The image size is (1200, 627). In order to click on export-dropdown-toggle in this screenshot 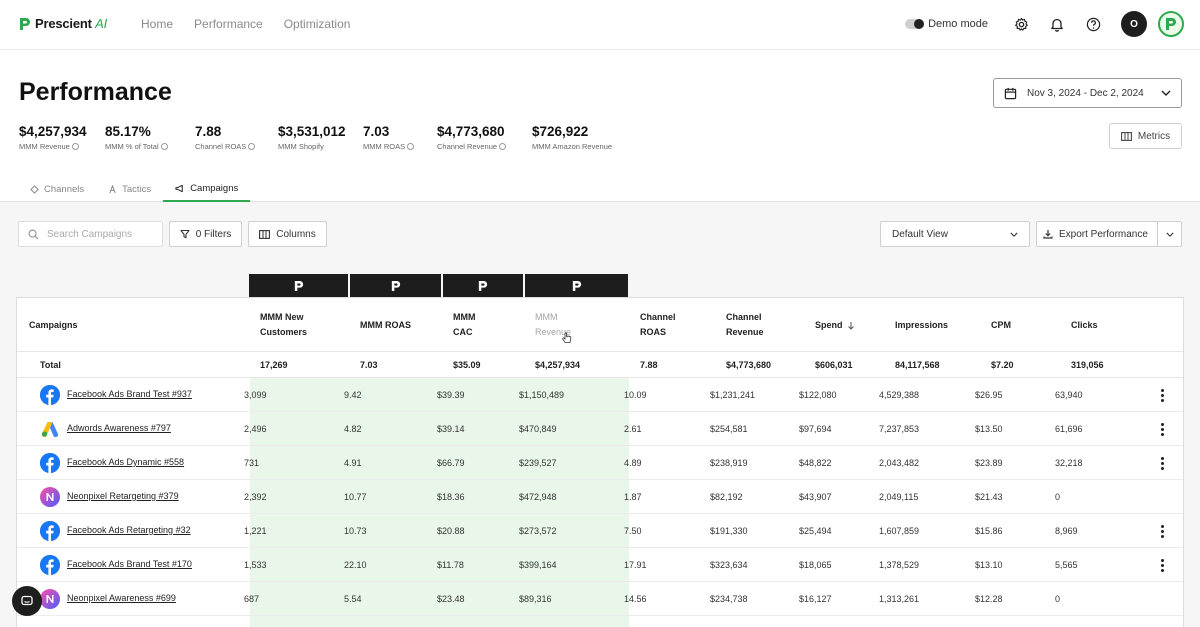, I will do `click(1169, 234)`.